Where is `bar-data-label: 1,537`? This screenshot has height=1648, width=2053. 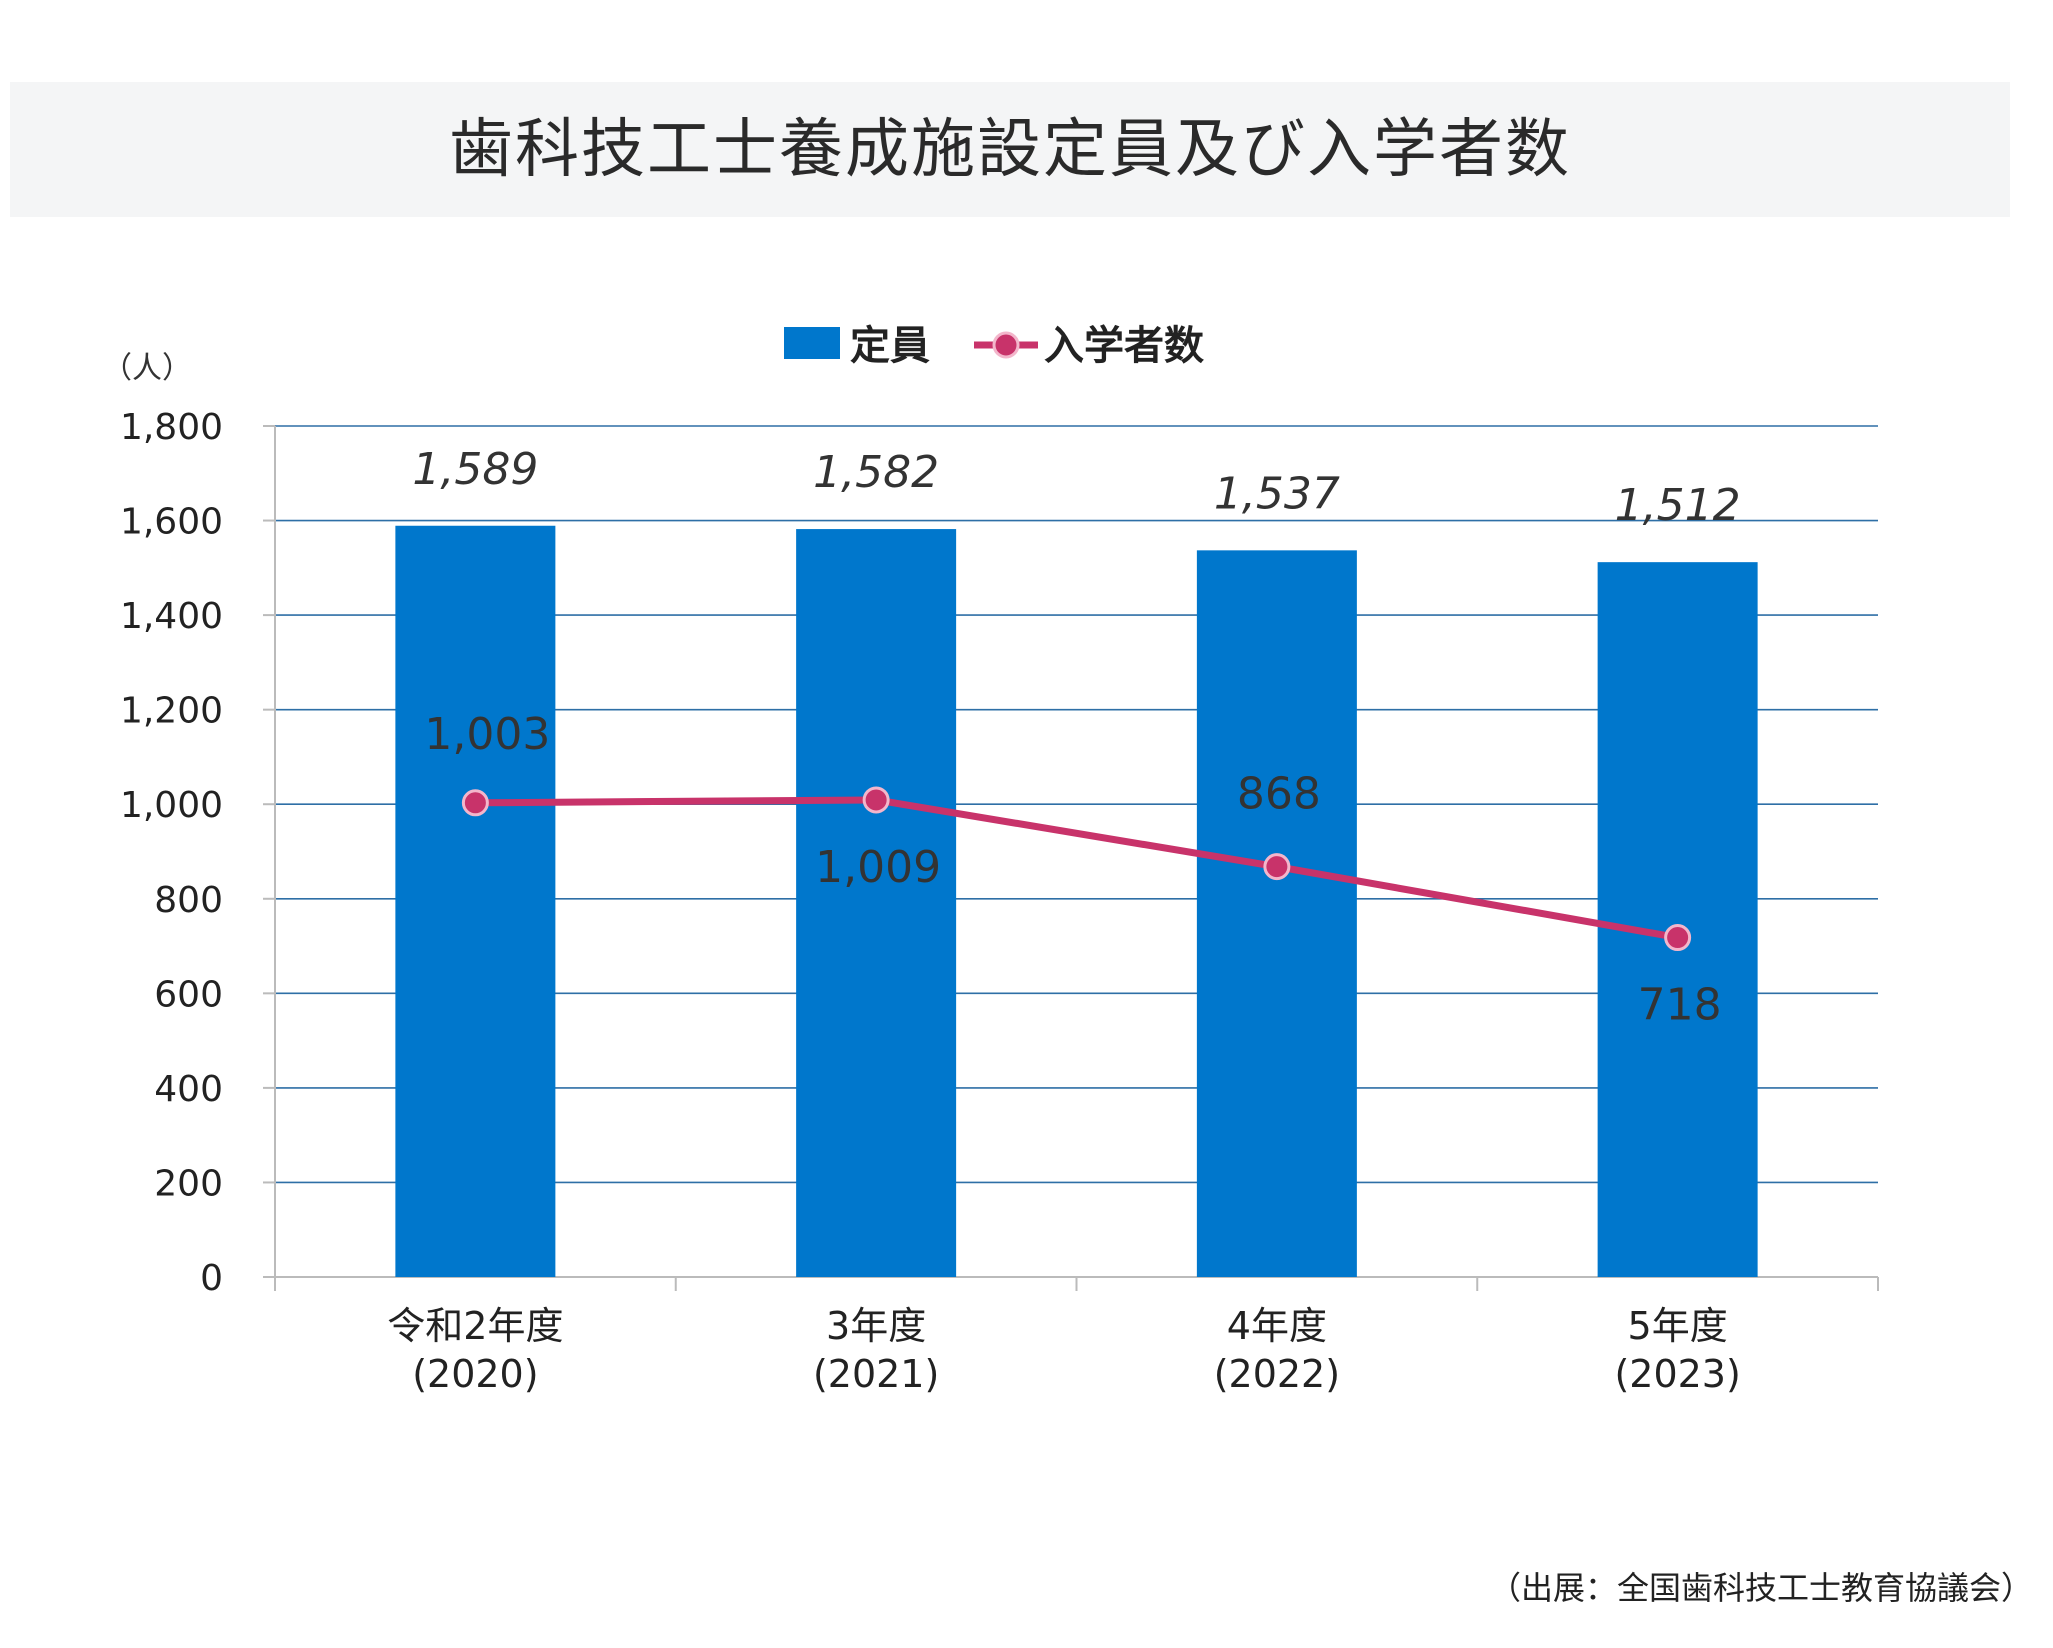
bar-data-label: 1,537 is located at coordinates (1277, 493).